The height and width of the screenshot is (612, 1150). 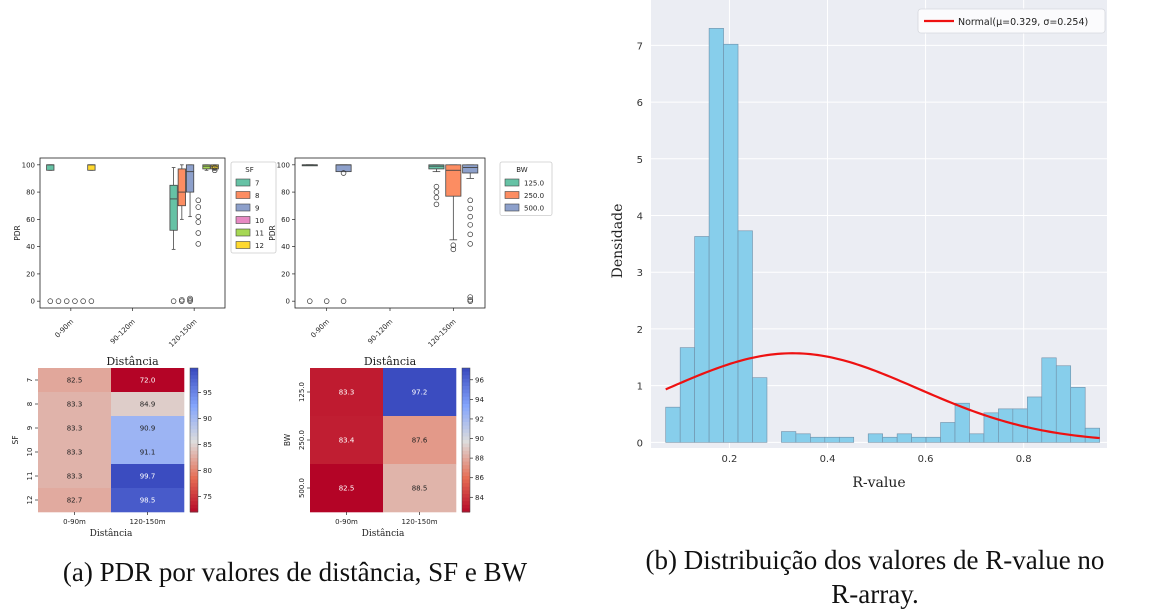 What do you see at coordinates (148, 501) in the screenshot?
I see `heat_sf-cell-label: 98.5` at bounding box center [148, 501].